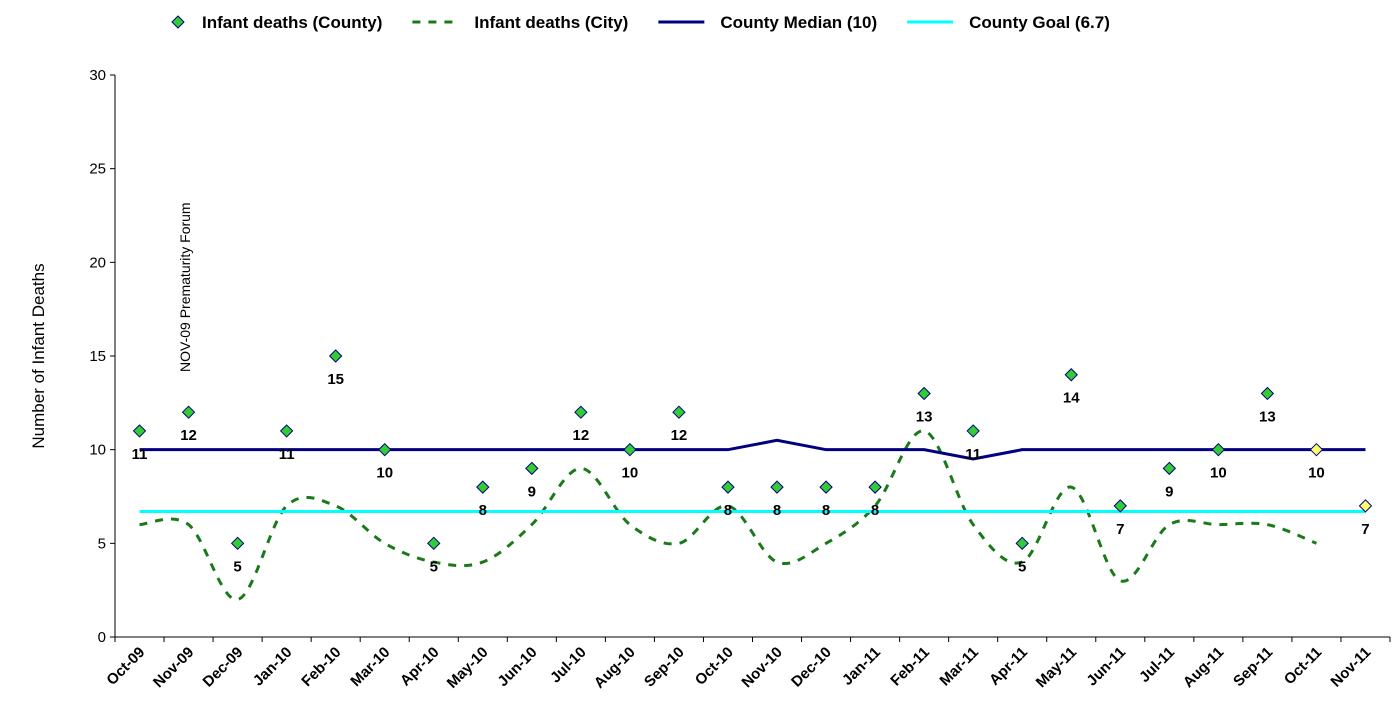 Image resolution: width=1398 pixels, height=723 pixels. Describe the element at coordinates (1253, 667) in the screenshot. I see `x-tick-label: Sep-11` at that location.